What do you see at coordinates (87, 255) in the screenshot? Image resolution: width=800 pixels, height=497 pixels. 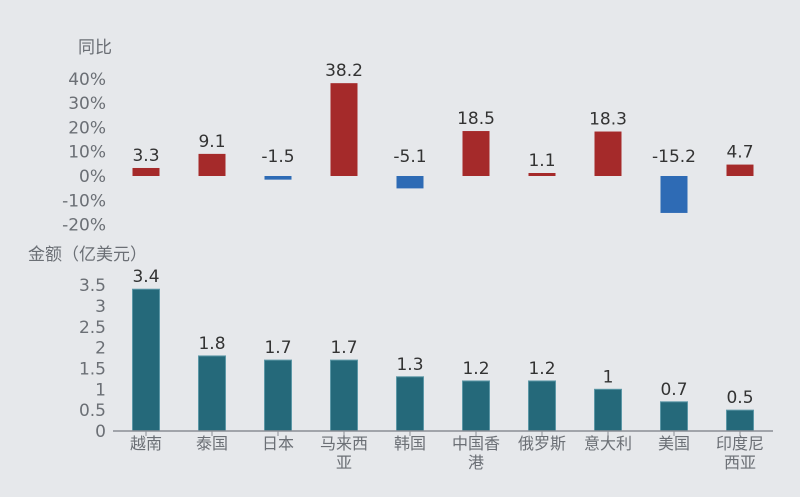 I see `bottom-y-axis-title: 金额（亿美元）` at bounding box center [87, 255].